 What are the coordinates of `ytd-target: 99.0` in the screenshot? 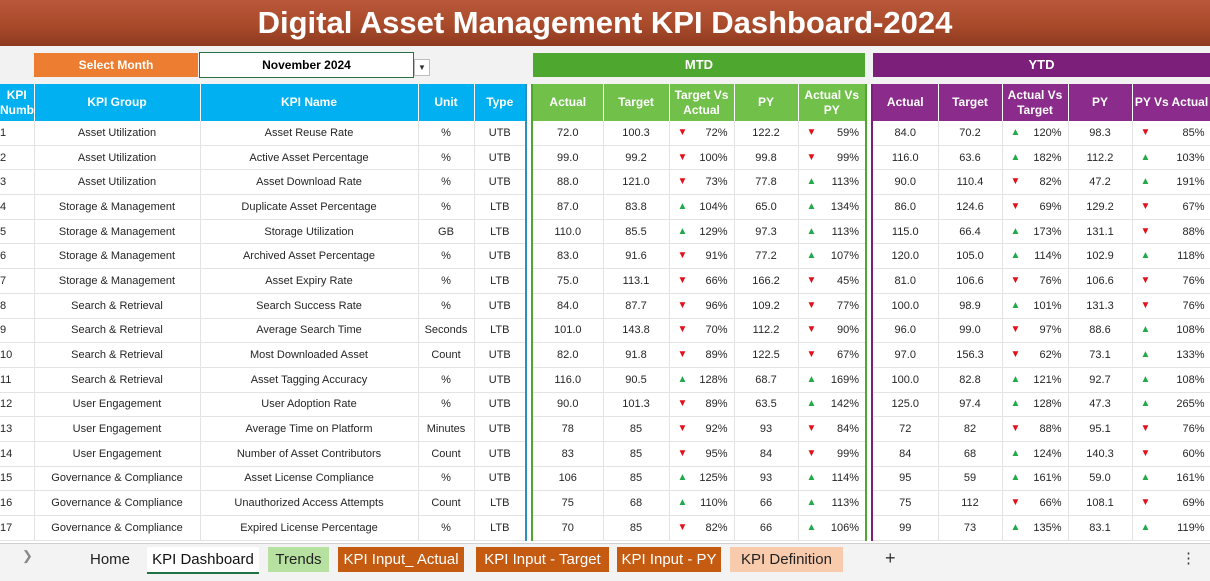 It's located at (970, 331).